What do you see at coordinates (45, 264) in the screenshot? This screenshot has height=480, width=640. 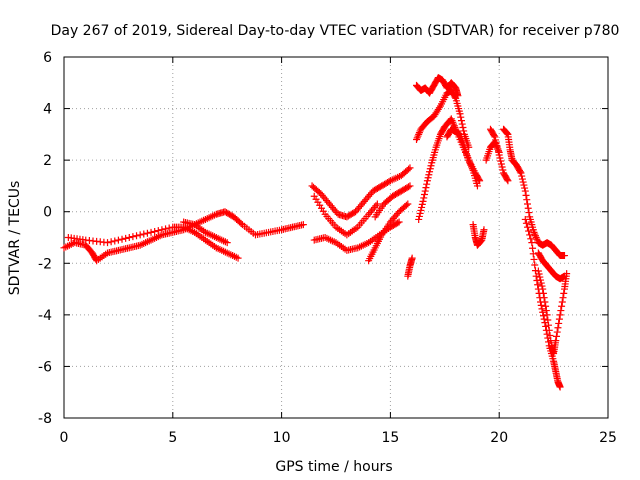 I see `y-tick-label: -2` at bounding box center [45, 264].